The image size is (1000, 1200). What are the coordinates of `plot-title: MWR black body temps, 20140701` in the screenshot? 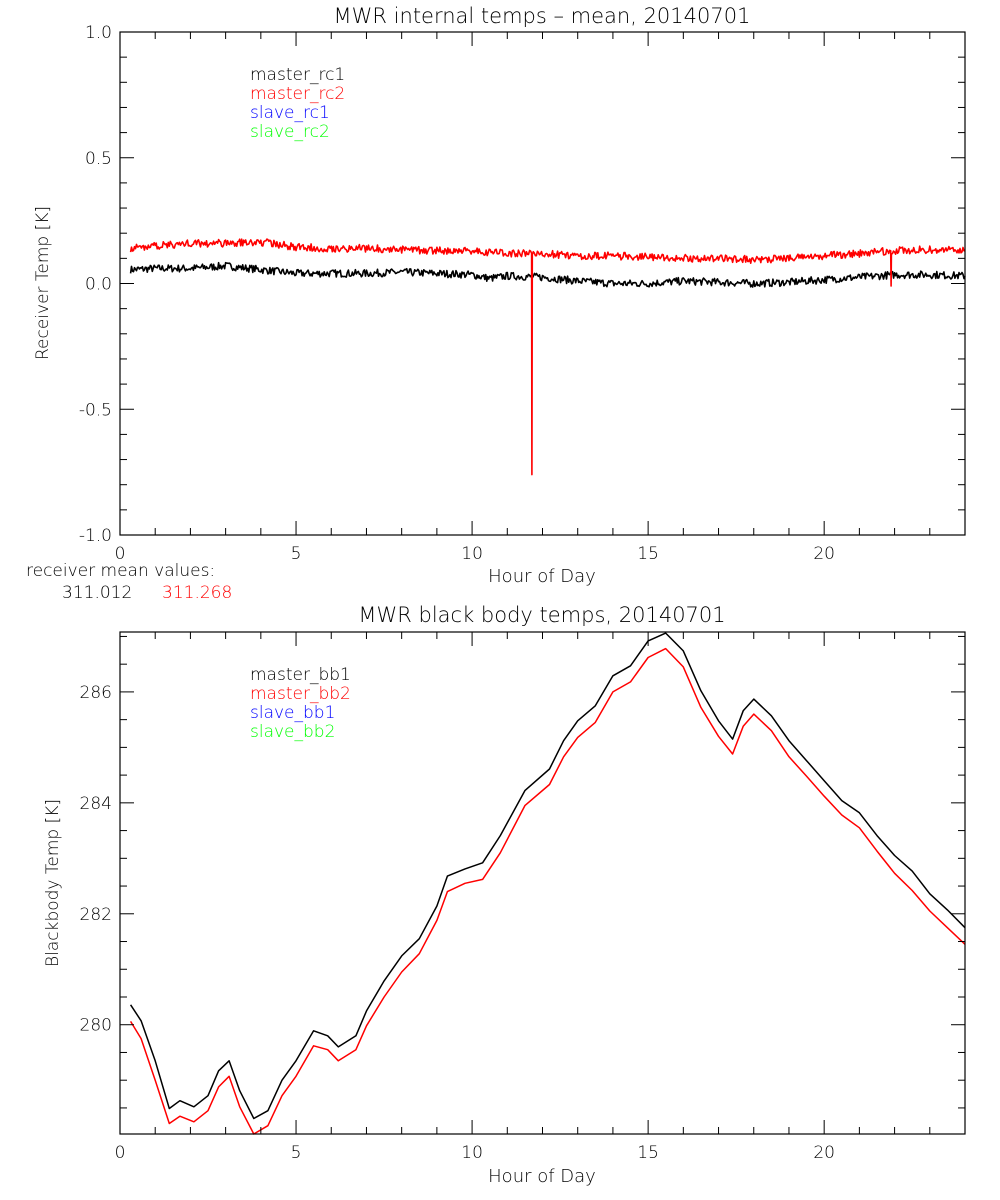 It's located at (541, 615).